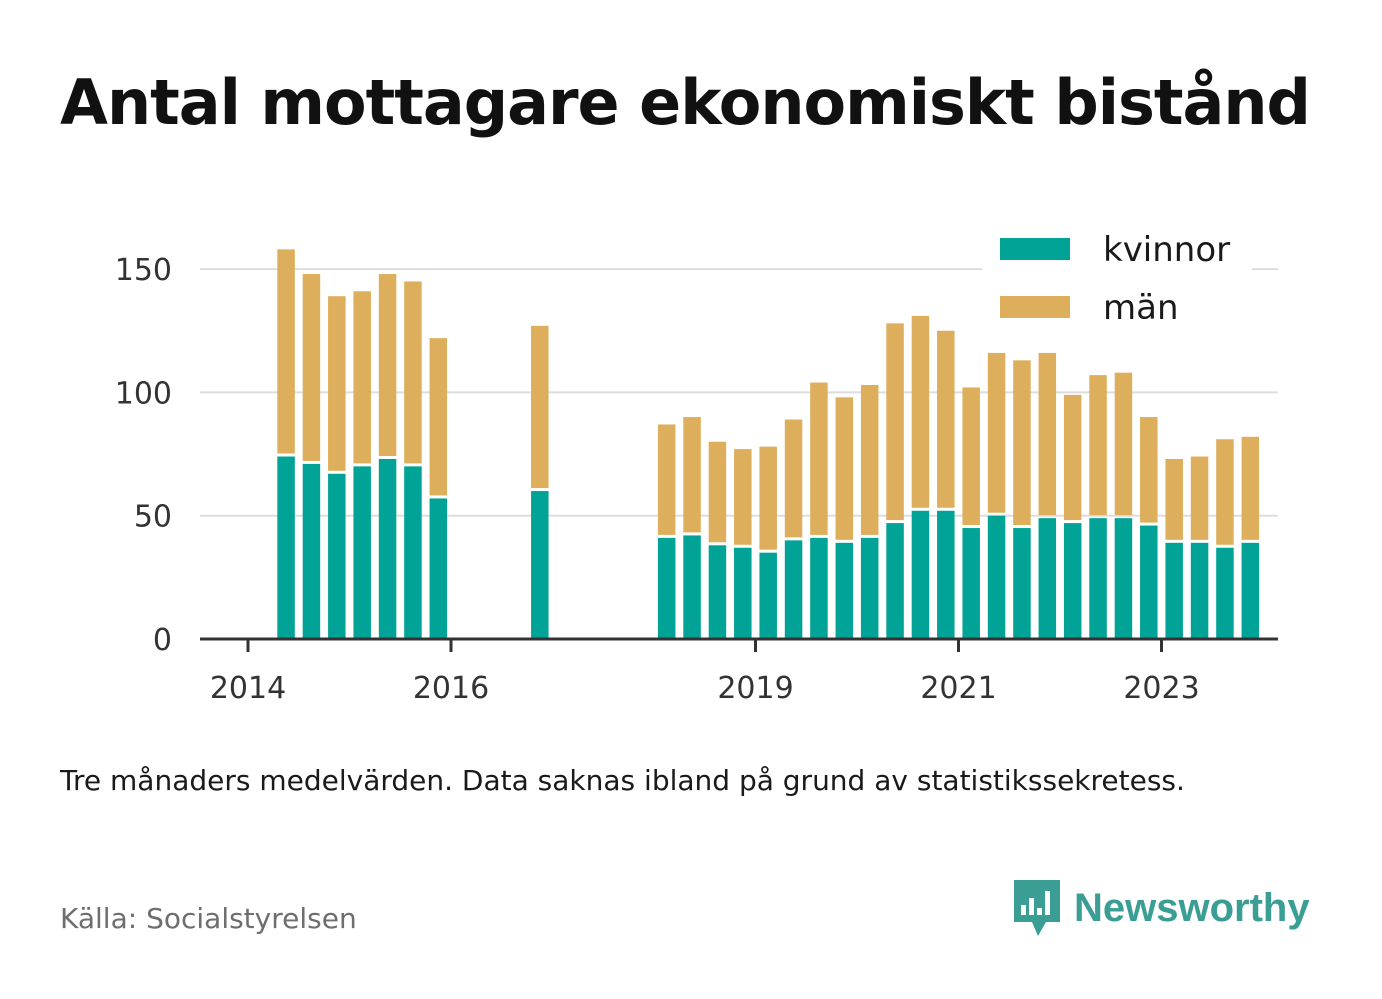 The width and height of the screenshot is (1382, 999). Describe the element at coordinates (451, 688) in the screenshot. I see `x-tick-label: 2016` at that location.